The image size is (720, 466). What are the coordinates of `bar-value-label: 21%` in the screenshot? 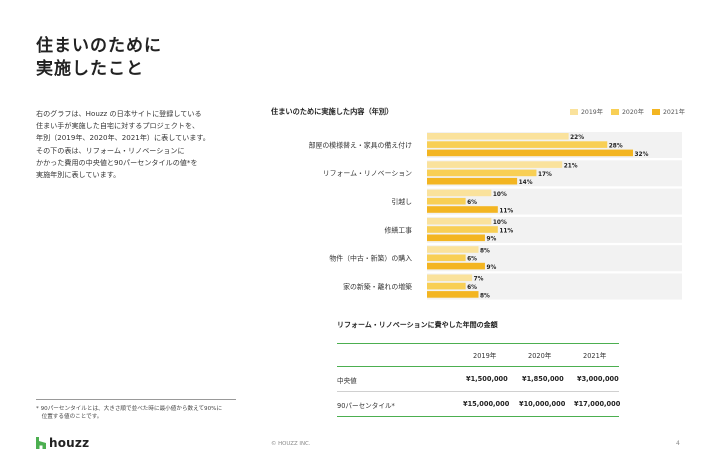 It's located at (571, 167).